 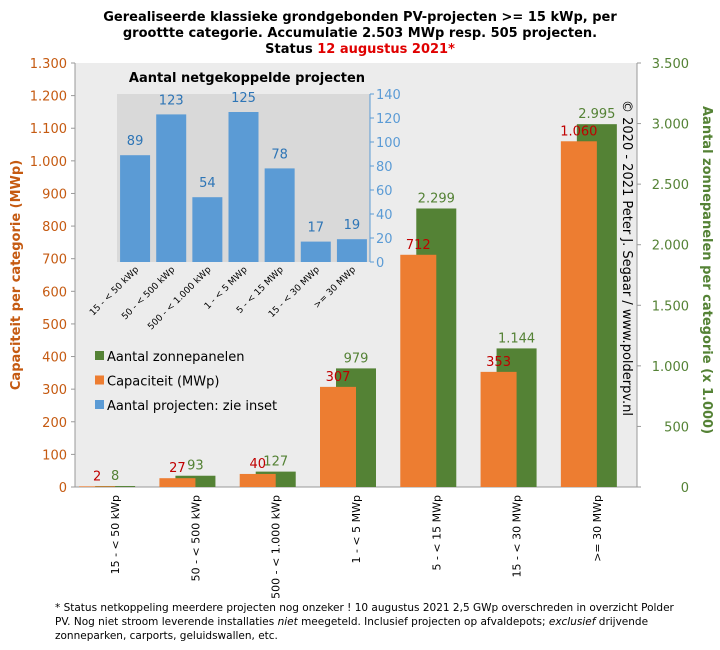 I want to click on y2-tick-label: 2.500, so click(x=670, y=185).